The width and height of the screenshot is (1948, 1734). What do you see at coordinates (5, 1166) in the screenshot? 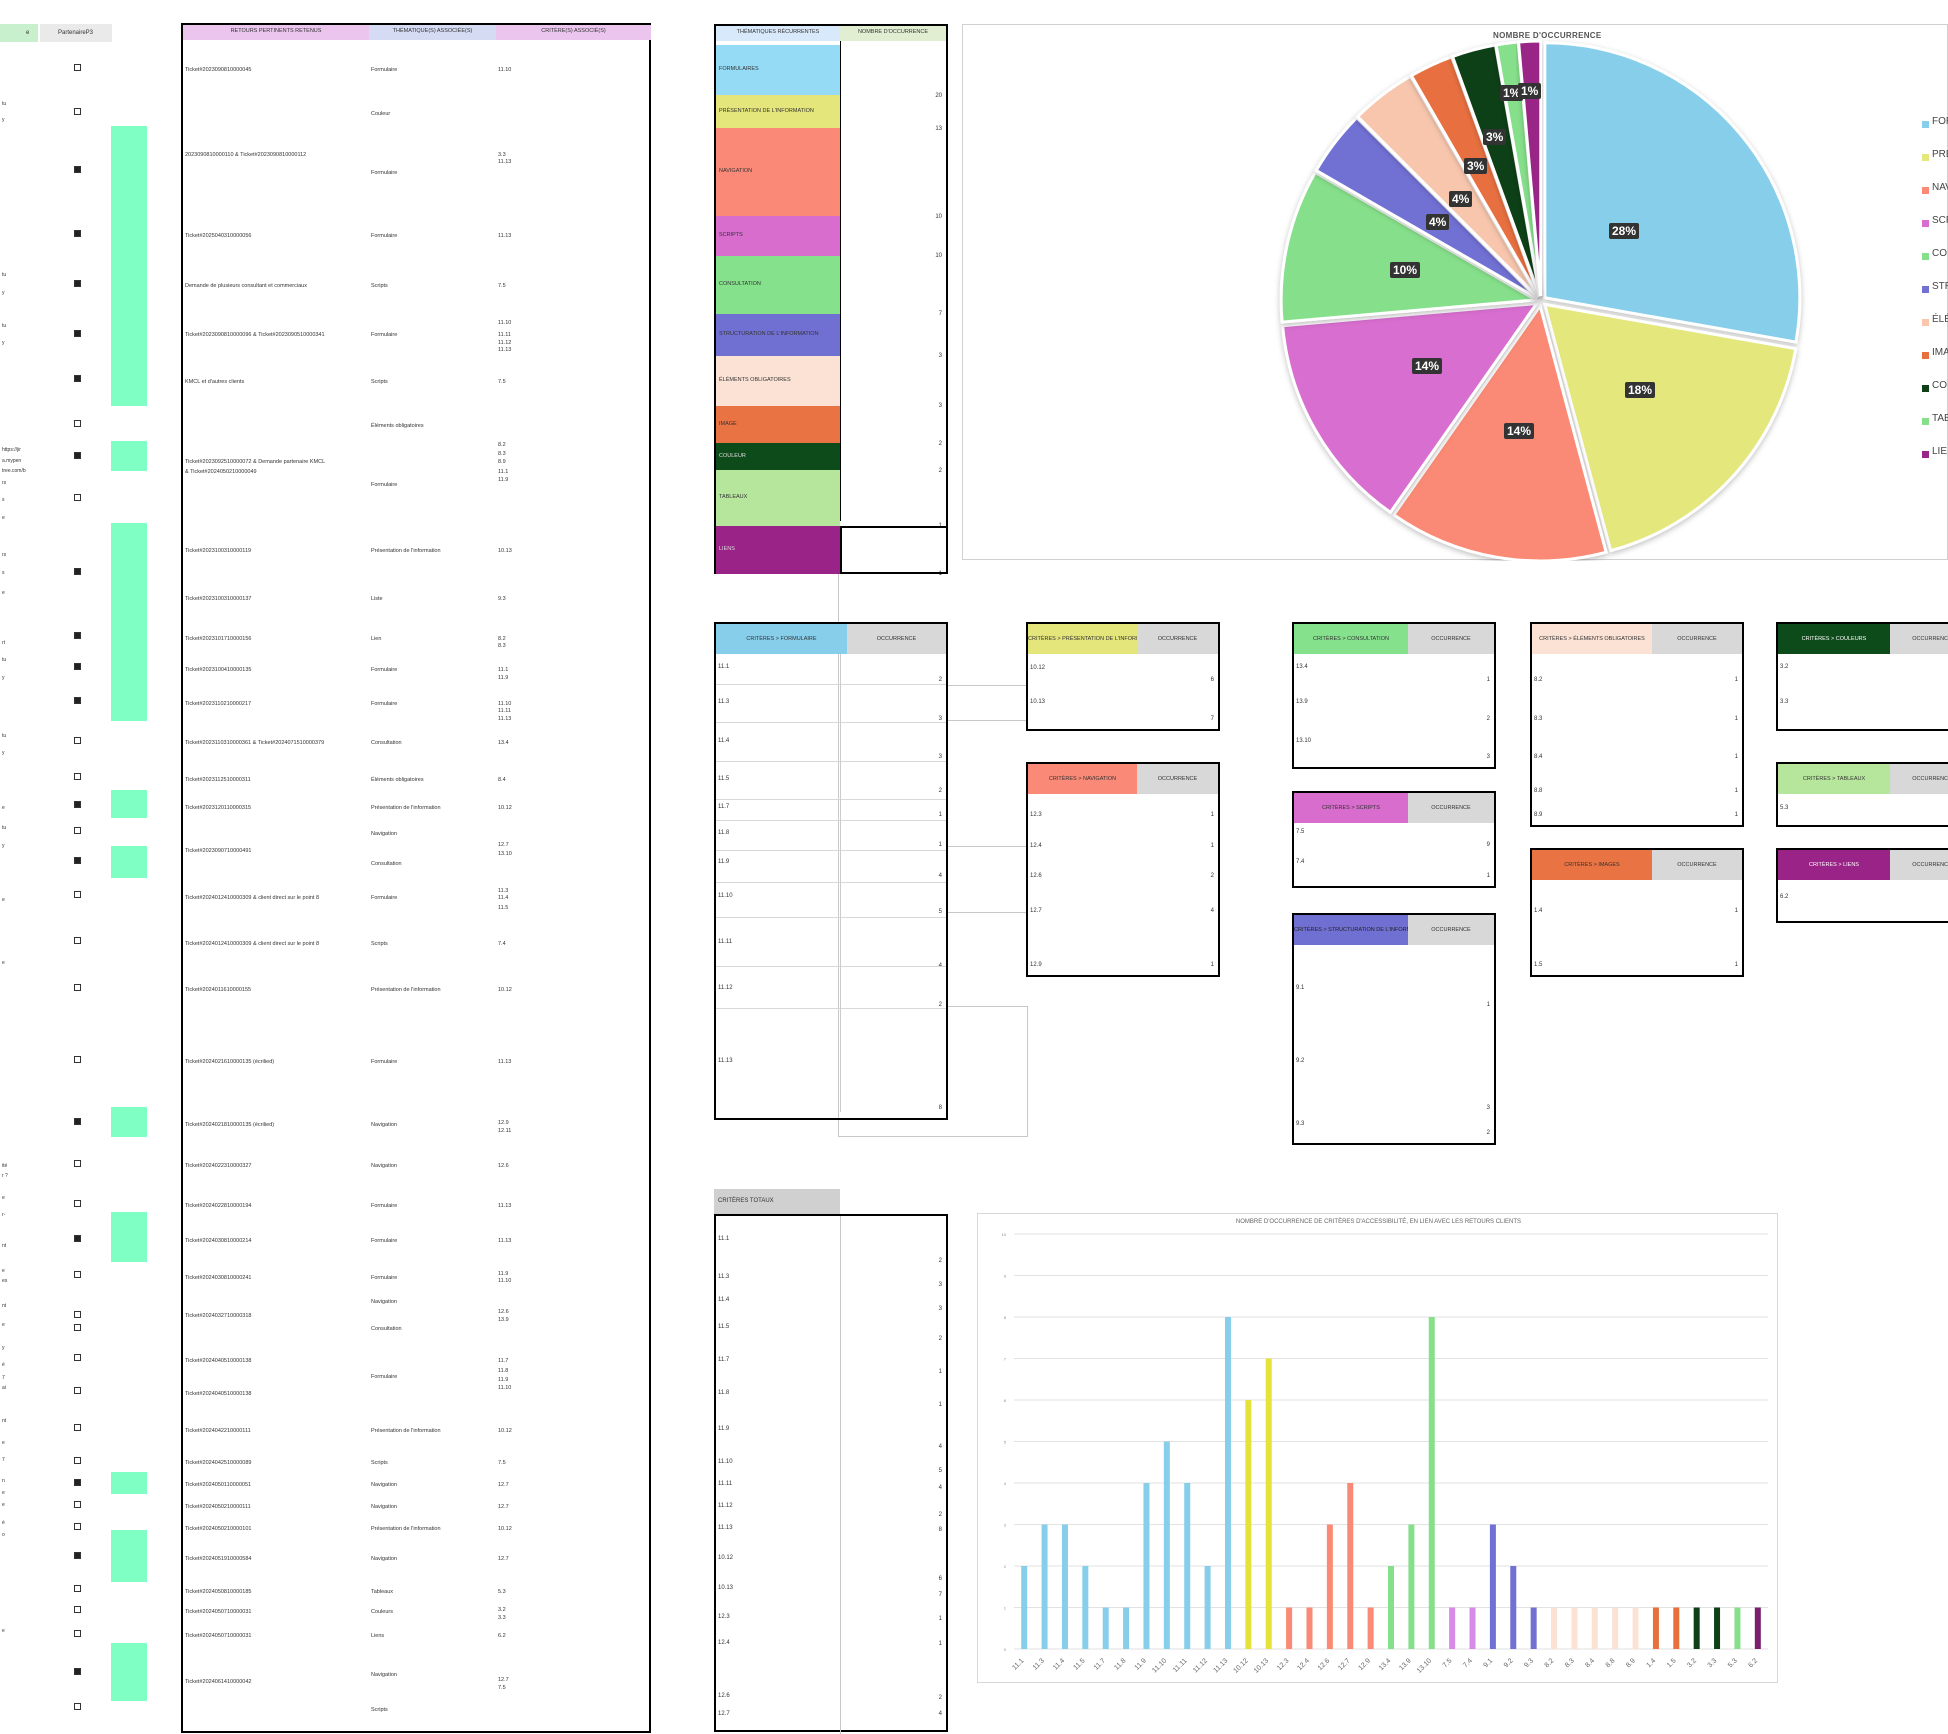
I see `cut-text-fragment: ité` at bounding box center [5, 1166].